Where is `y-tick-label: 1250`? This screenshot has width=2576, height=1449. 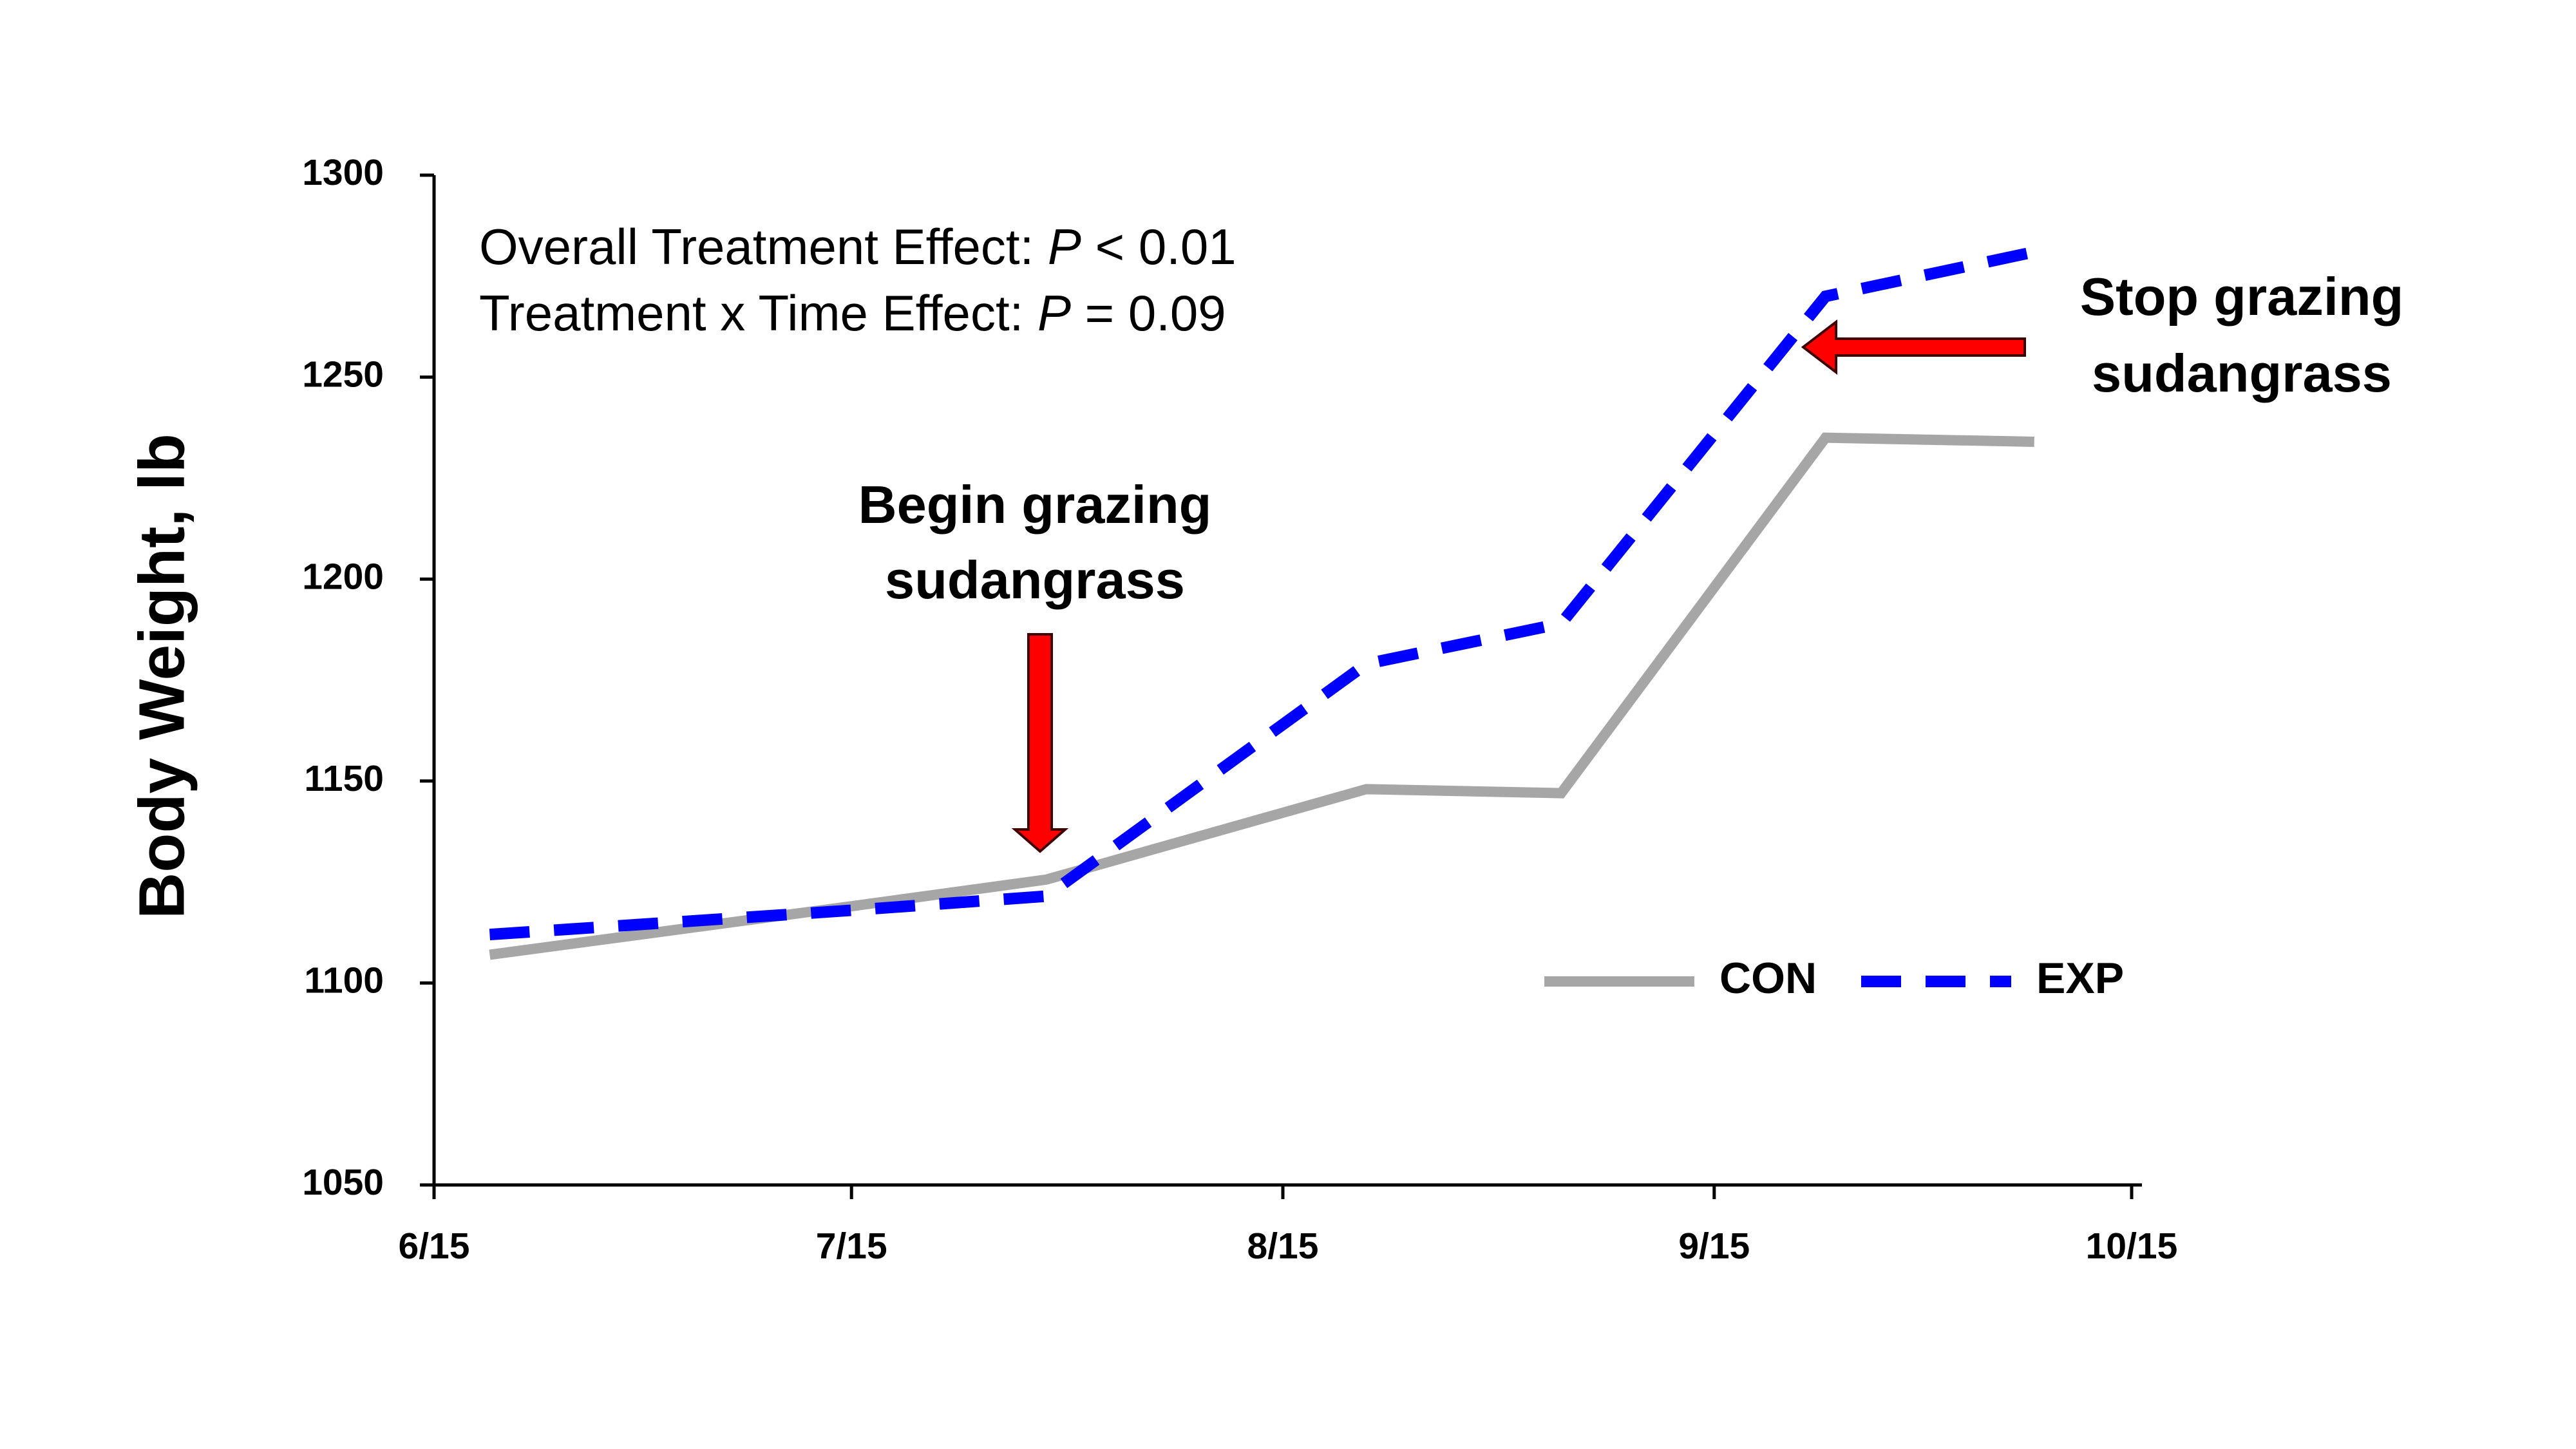 y-tick-label: 1250 is located at coordinates (343, 374).